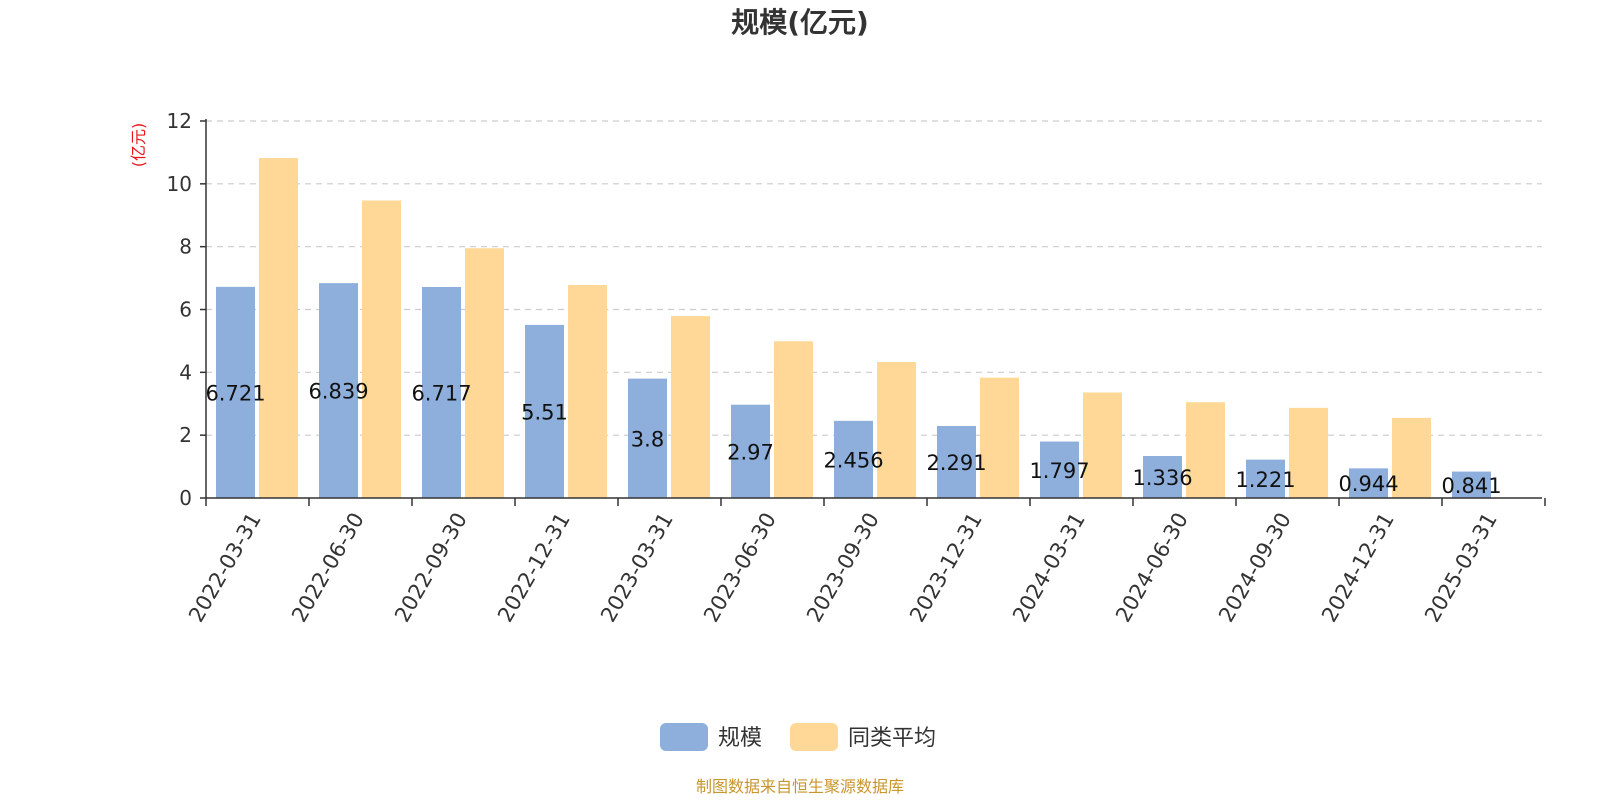 Image resolution: width=1600 pixels, height=800 pixels. I want to click on x-tick-label: 2022-06-30, so click(328, 568).